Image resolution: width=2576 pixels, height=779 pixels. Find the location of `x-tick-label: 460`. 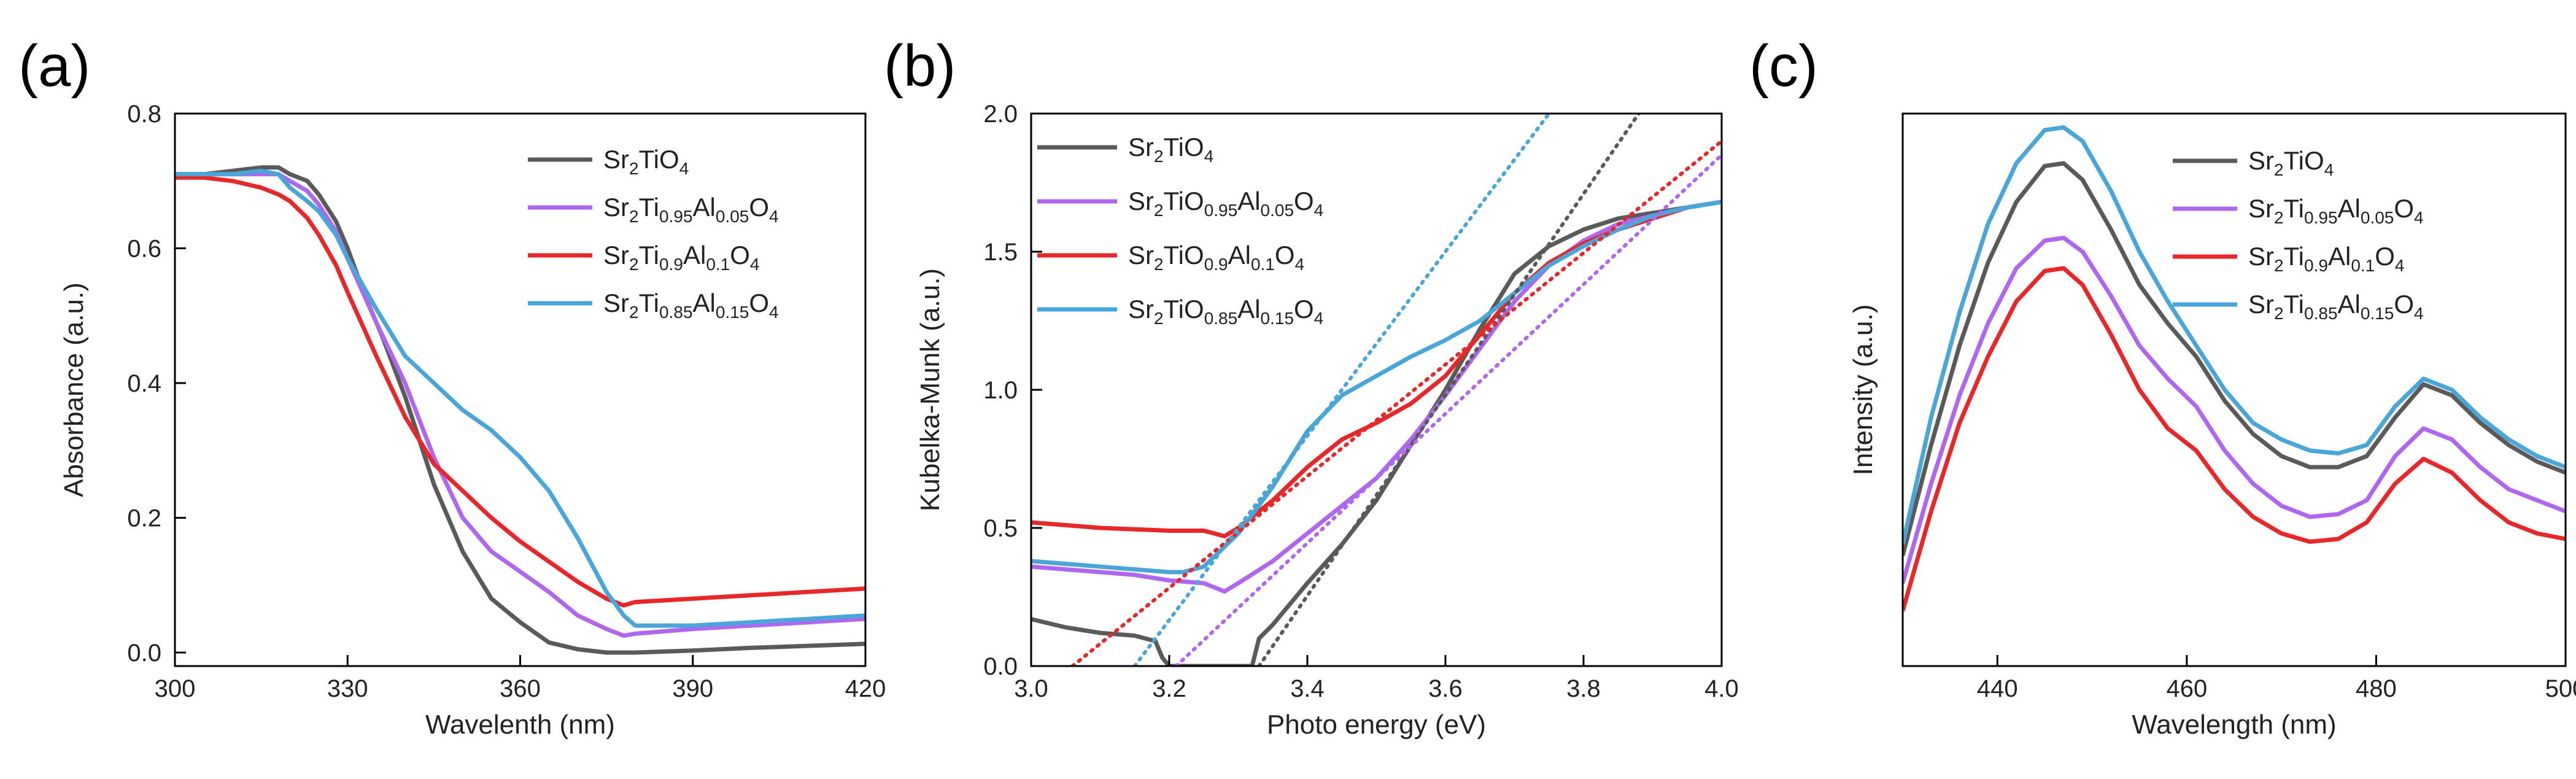

x-tick-label: 460 is located at coordinates (2186, 688).